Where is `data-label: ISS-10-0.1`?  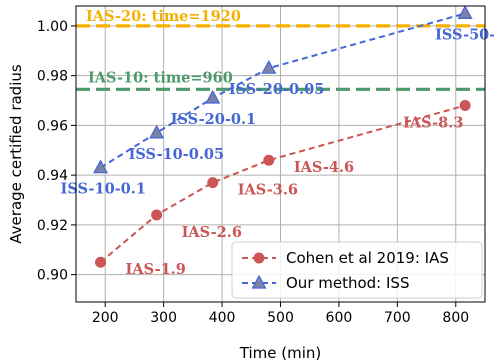
data-label: ISS-10-0.1 is located at coordinates (103, 189).